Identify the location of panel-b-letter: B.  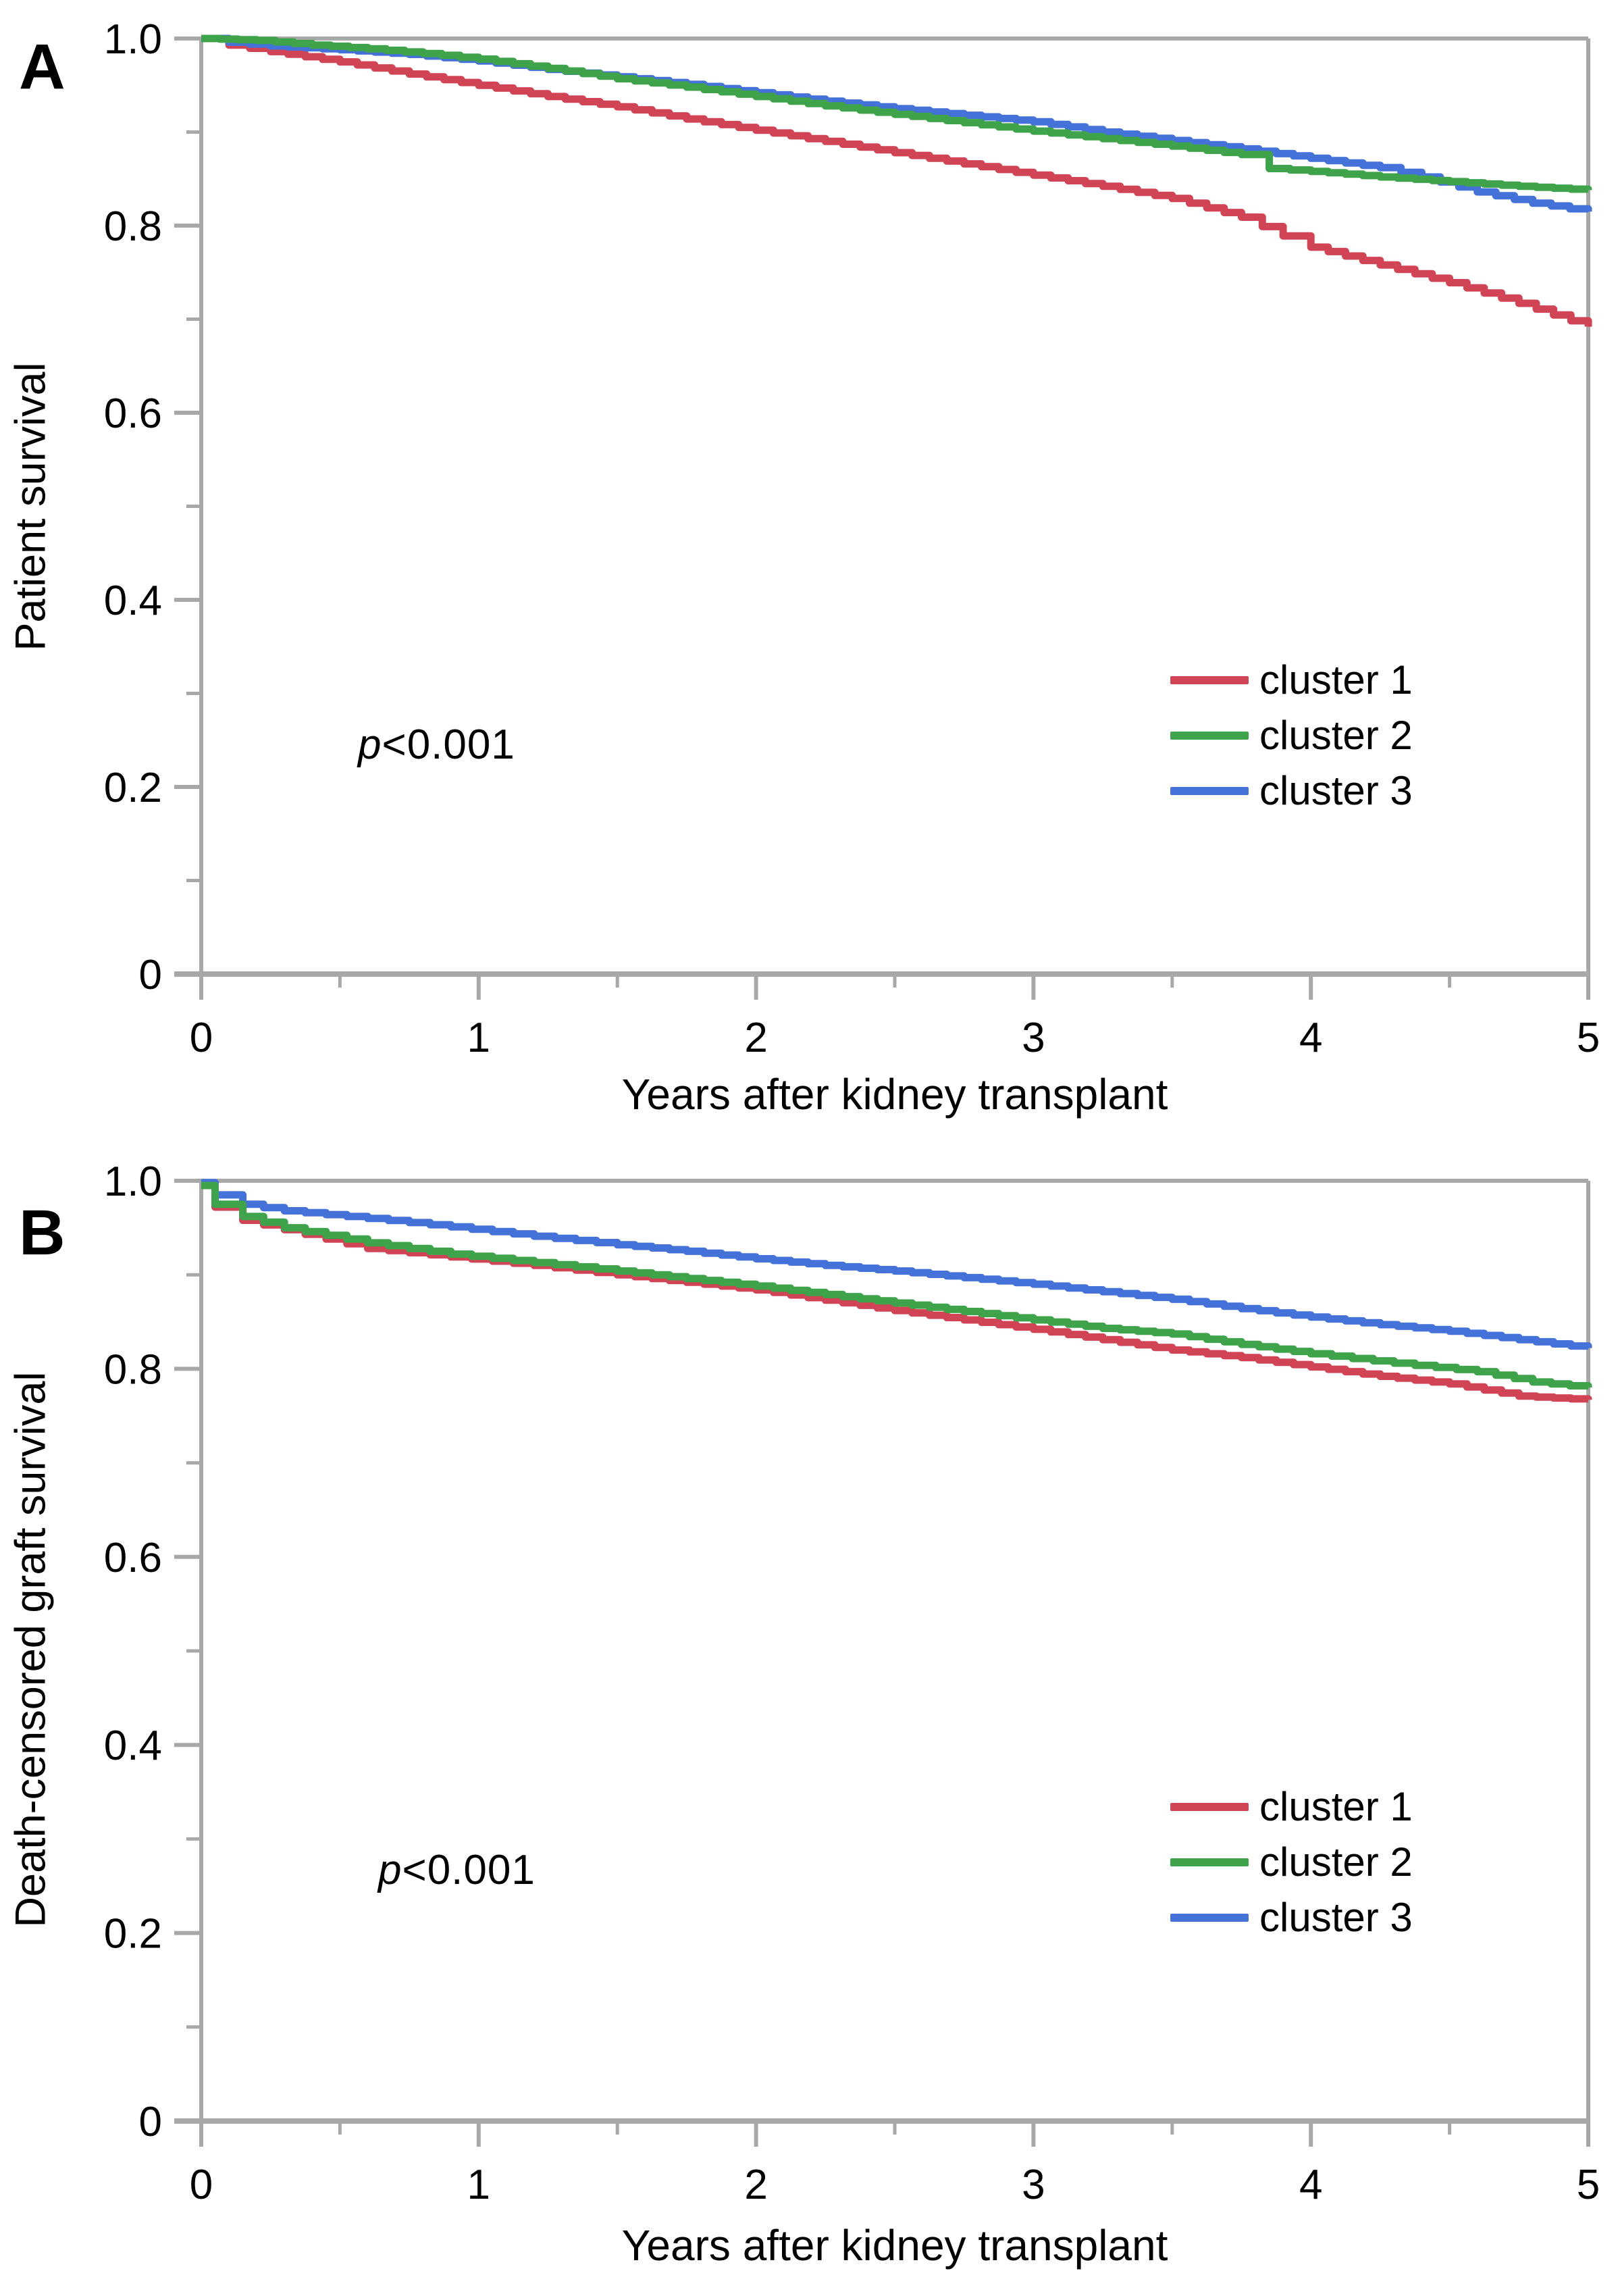
(42, 1233).